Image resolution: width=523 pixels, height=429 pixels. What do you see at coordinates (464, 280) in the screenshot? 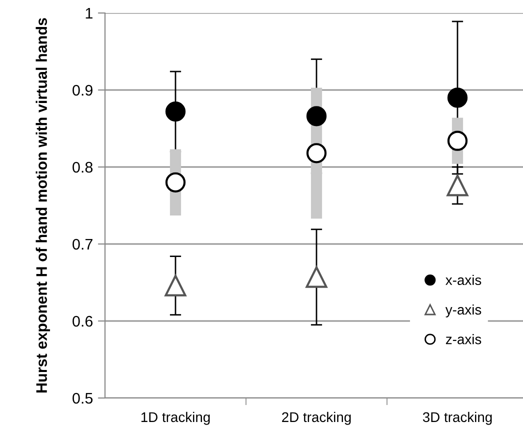
I see `legend-label: x-axis` at bounding box center [464, 280].